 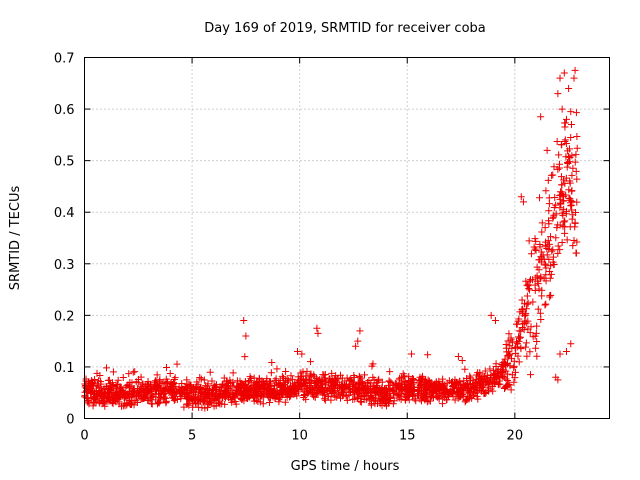 What do you see at coordinates (64, 265) in the screenshot?
I see `y-tick-label: 0.3` at bounding box center [64, 265].